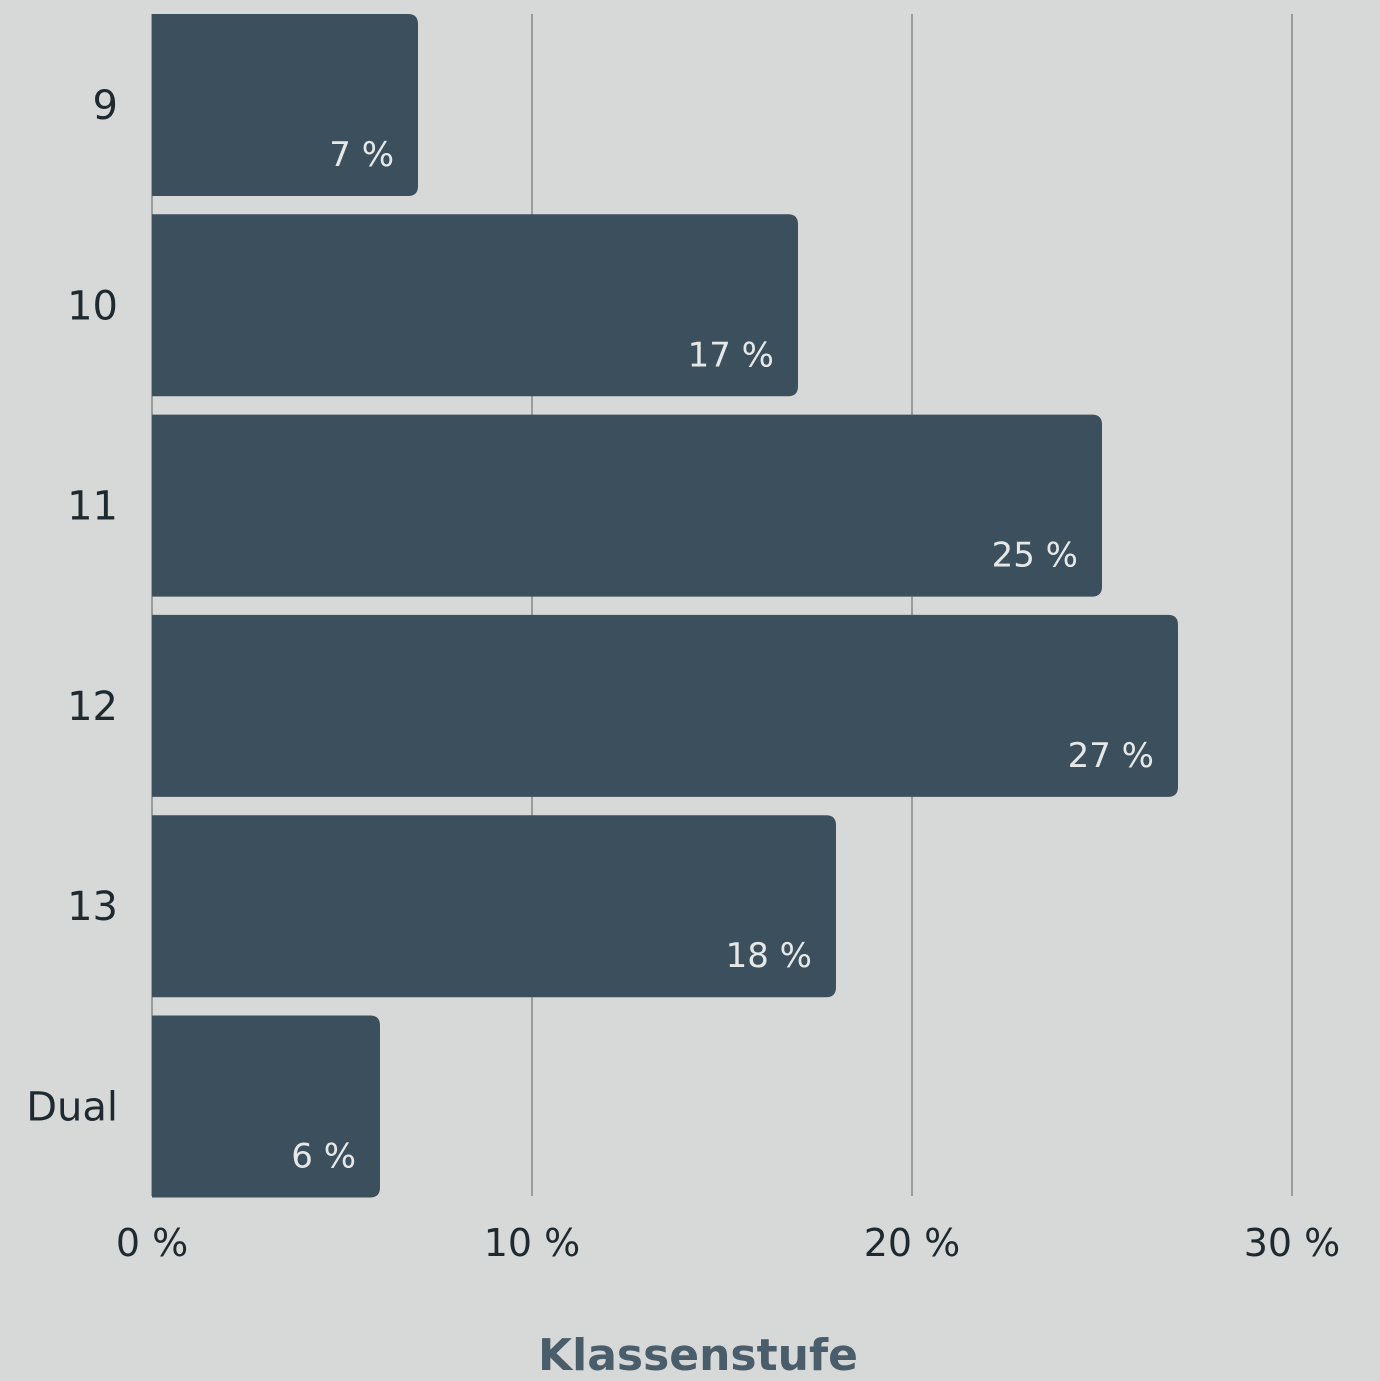 This screenshot has height=1381, width=1380. What do you see at coordinates (361, 155) in the screenshot?
I see `bar-value-label-9: 7 %` at bounding box center [361, 155].